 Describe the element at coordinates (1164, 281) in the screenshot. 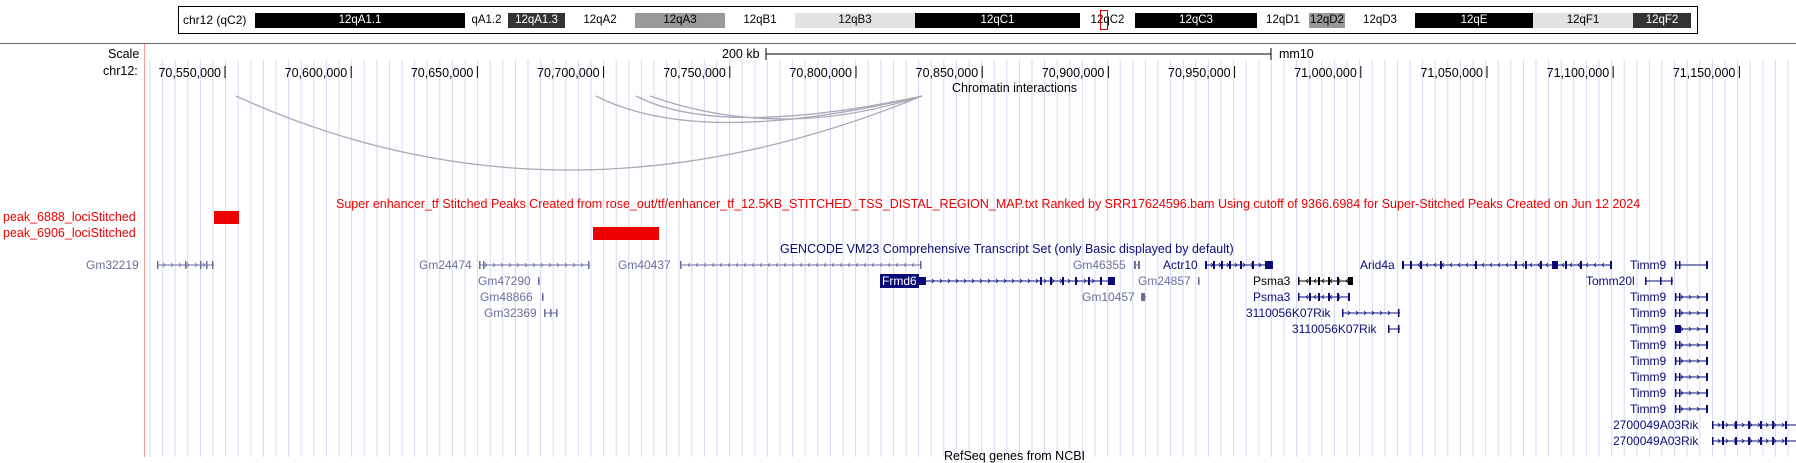

I see `gene-label-gm24857: Gm24857` at that location.